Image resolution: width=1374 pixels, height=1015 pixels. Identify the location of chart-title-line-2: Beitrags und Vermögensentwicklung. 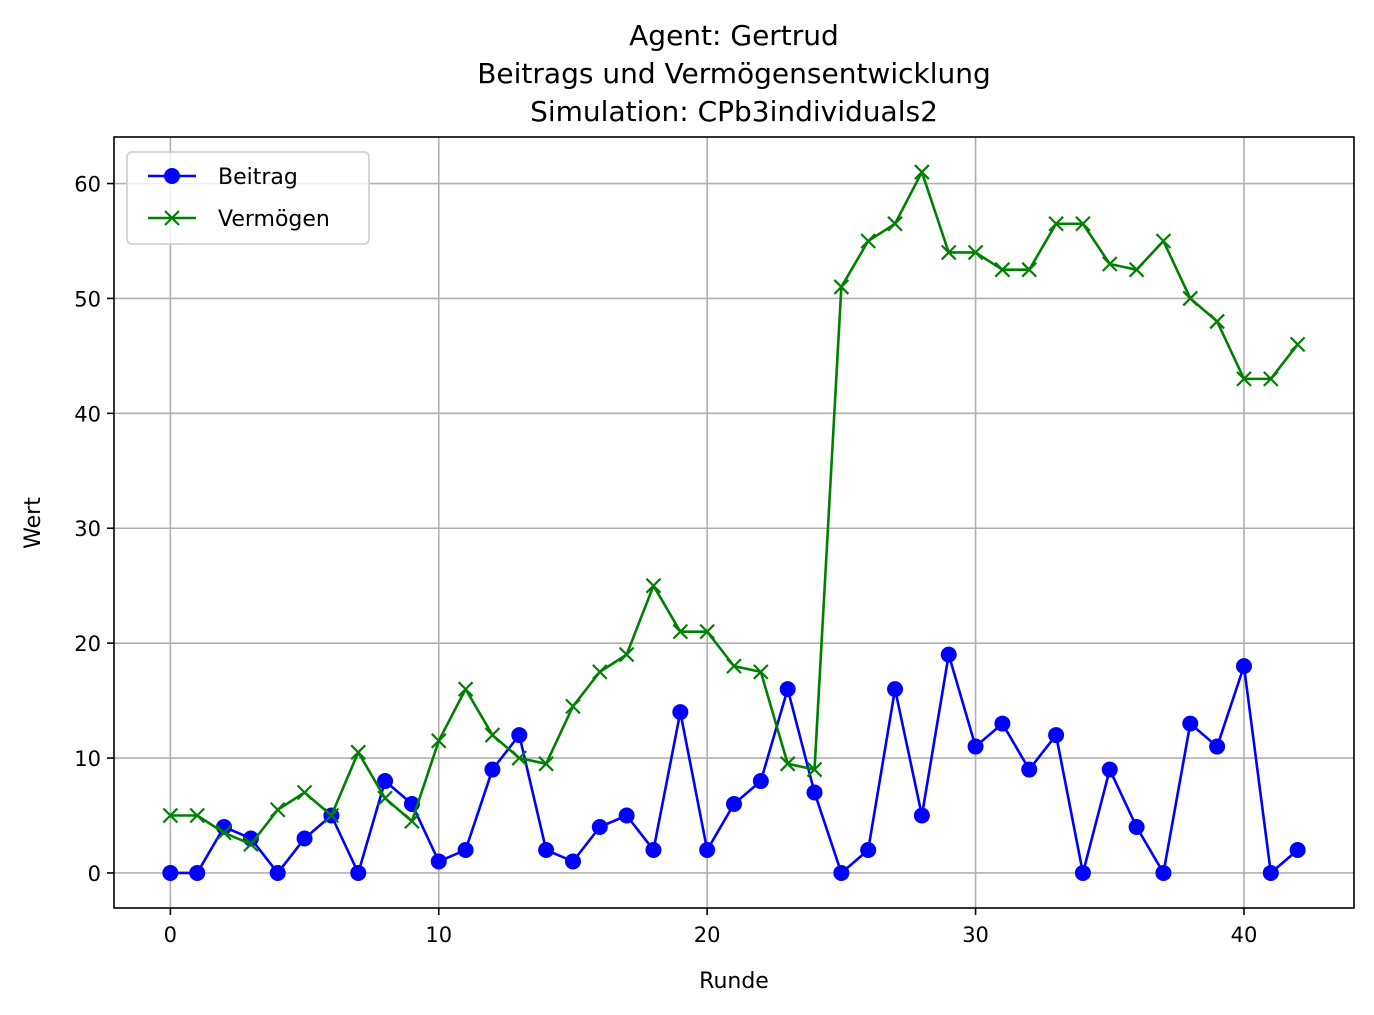
(734, 73).